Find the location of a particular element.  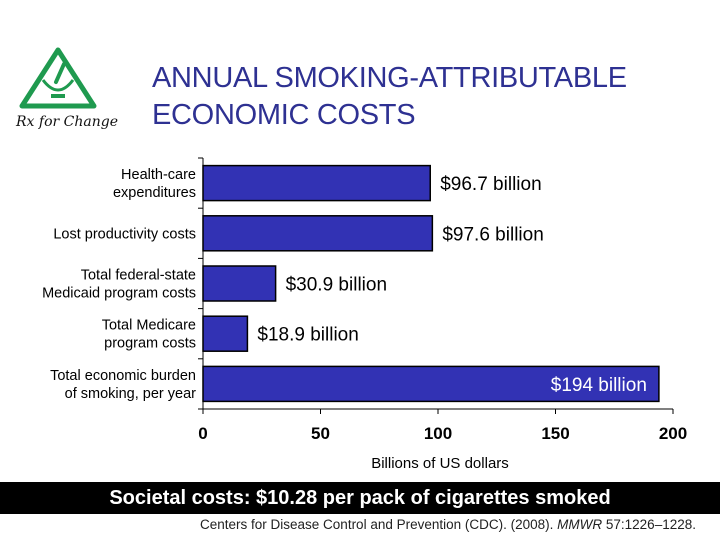

category-label-3-line-1: Total federal-state is located at coordinates (138, 276).